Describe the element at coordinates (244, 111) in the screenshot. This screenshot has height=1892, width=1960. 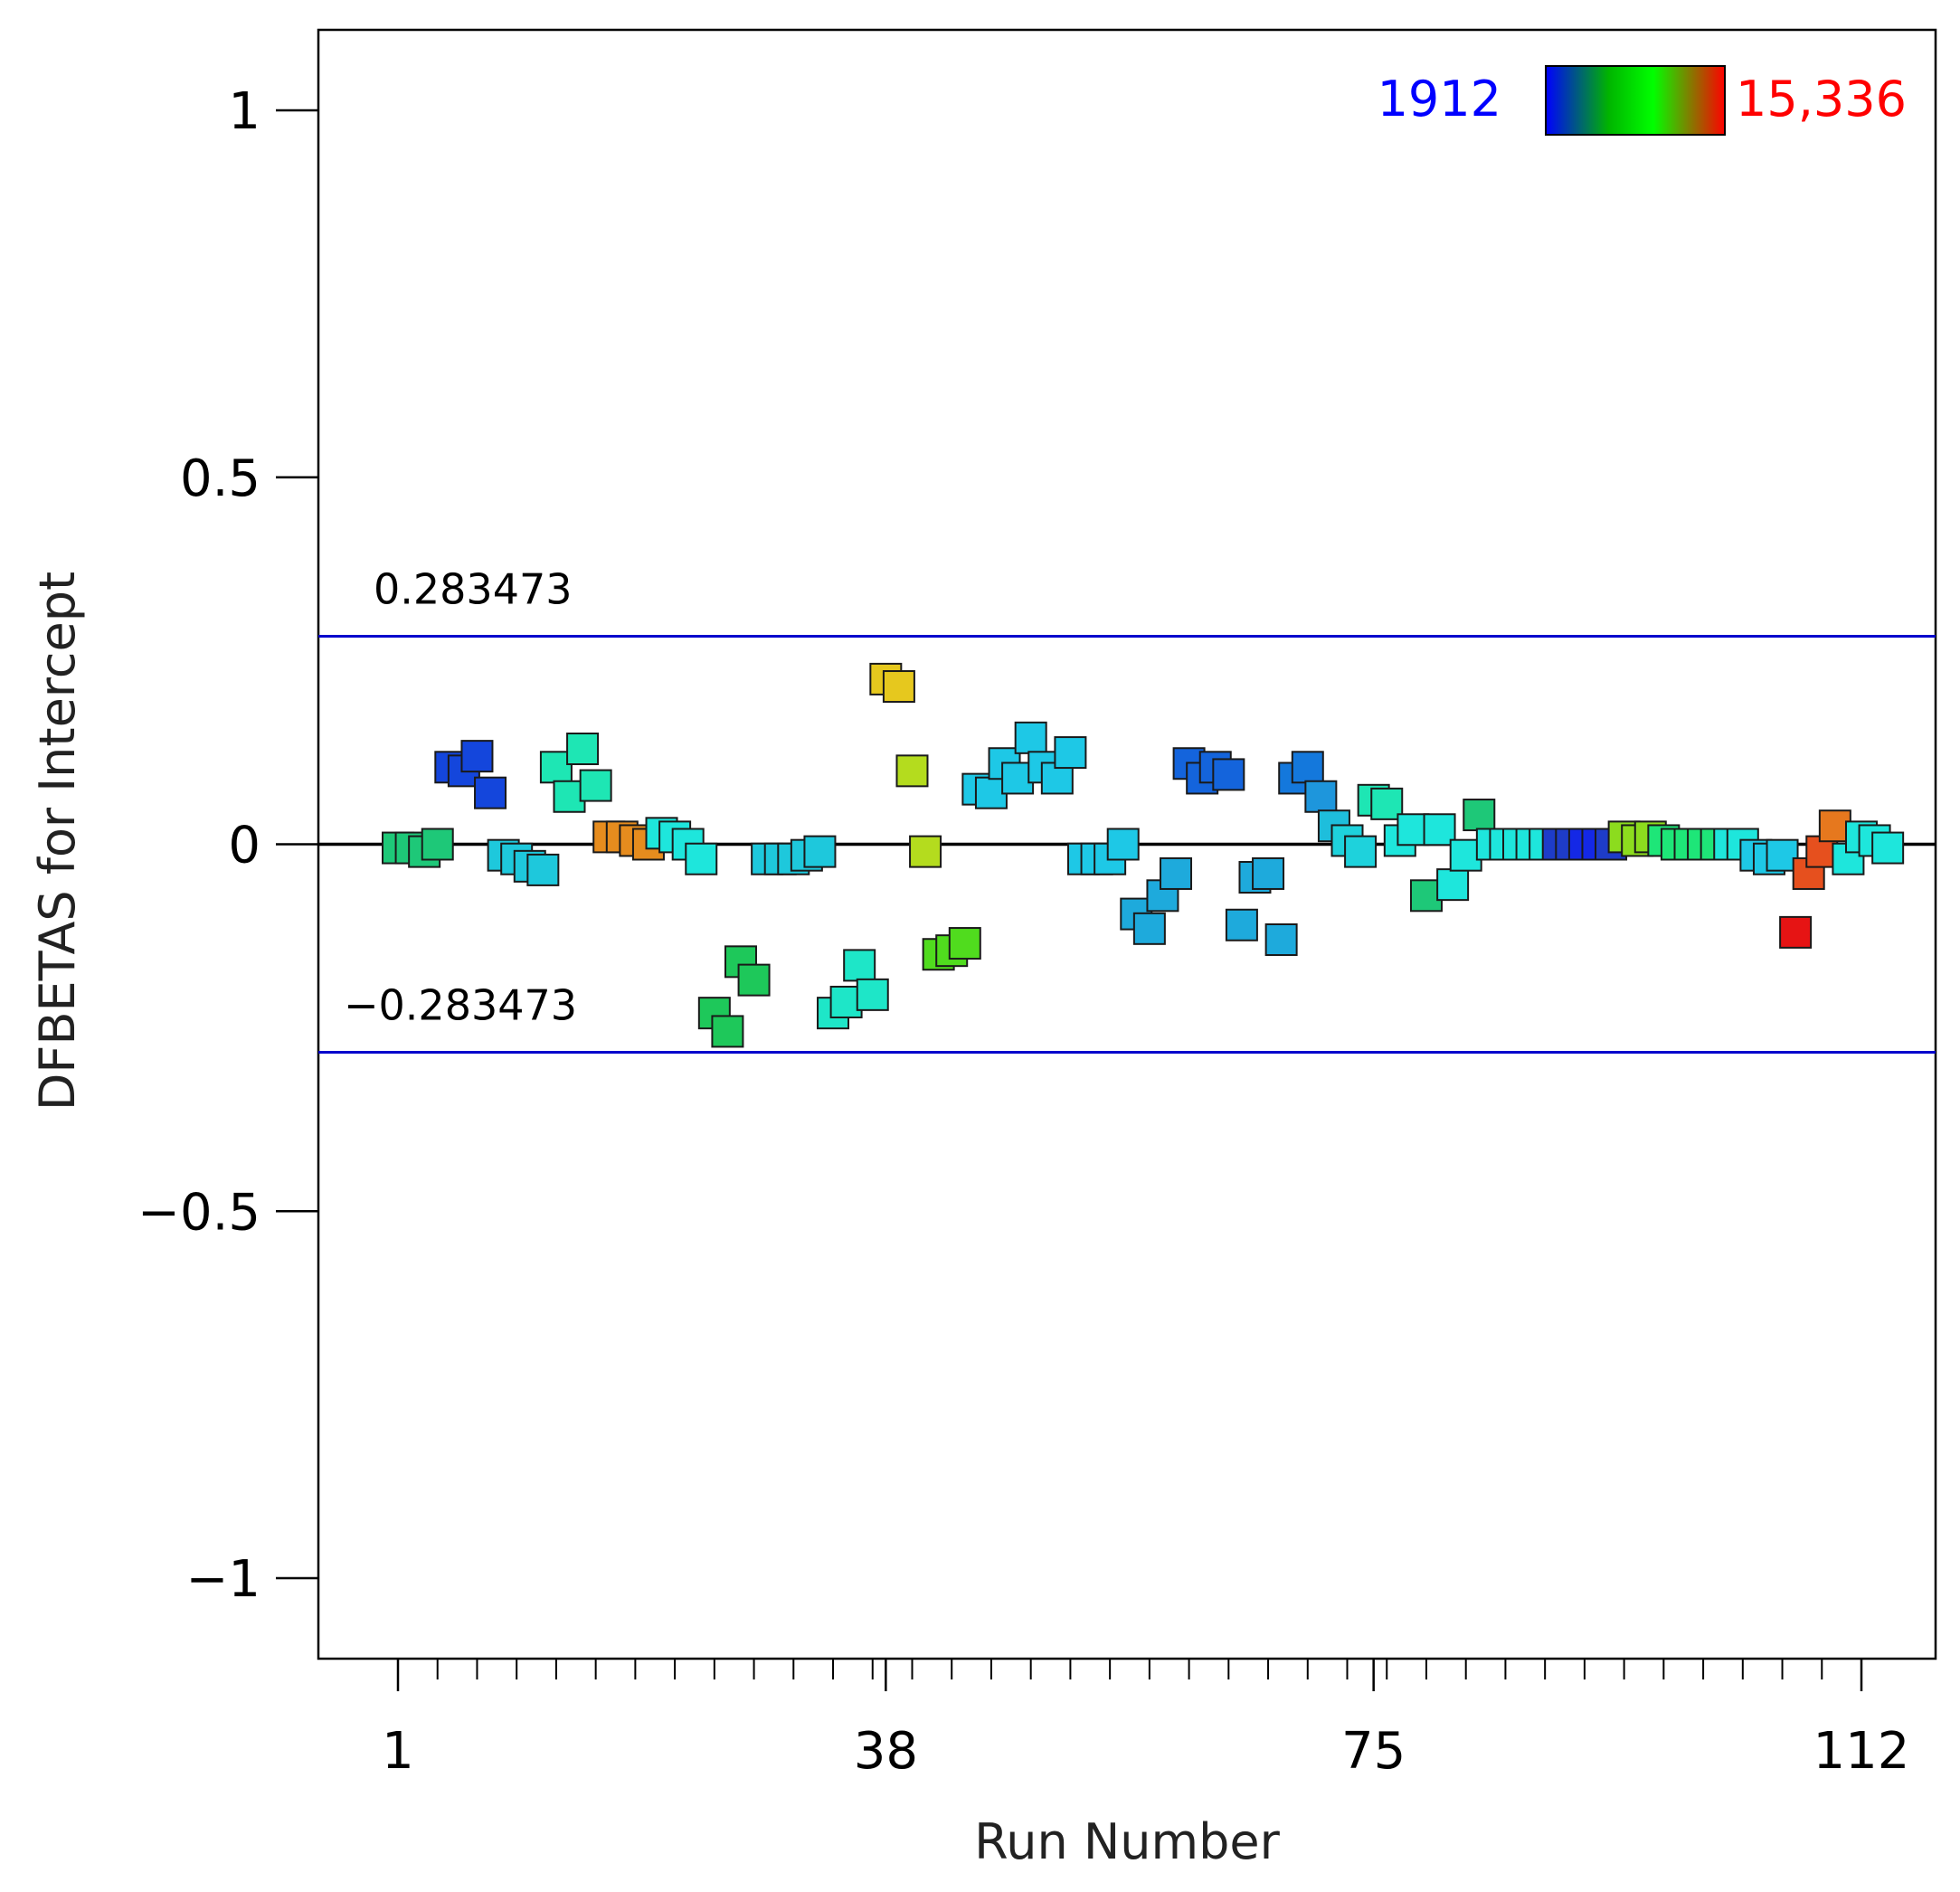
I see `y-tick-label: 1` at that location.